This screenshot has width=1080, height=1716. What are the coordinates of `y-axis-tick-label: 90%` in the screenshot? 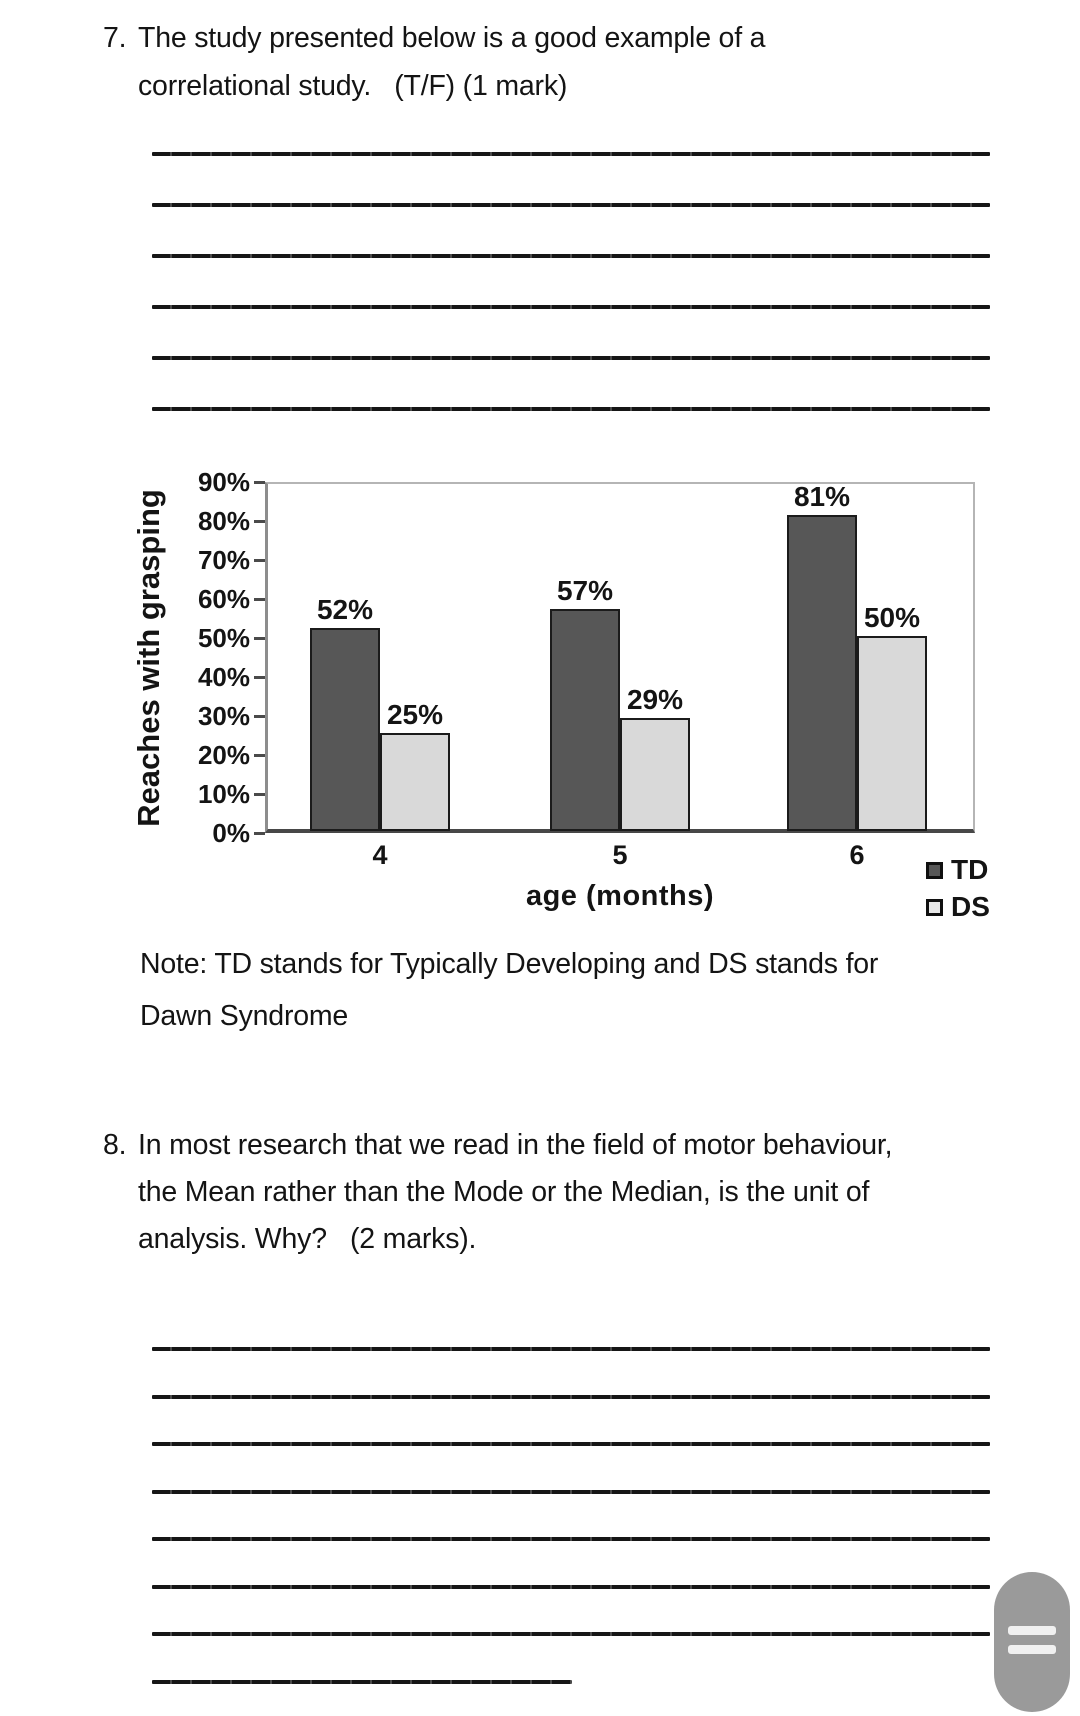 It's located at (223, 482).